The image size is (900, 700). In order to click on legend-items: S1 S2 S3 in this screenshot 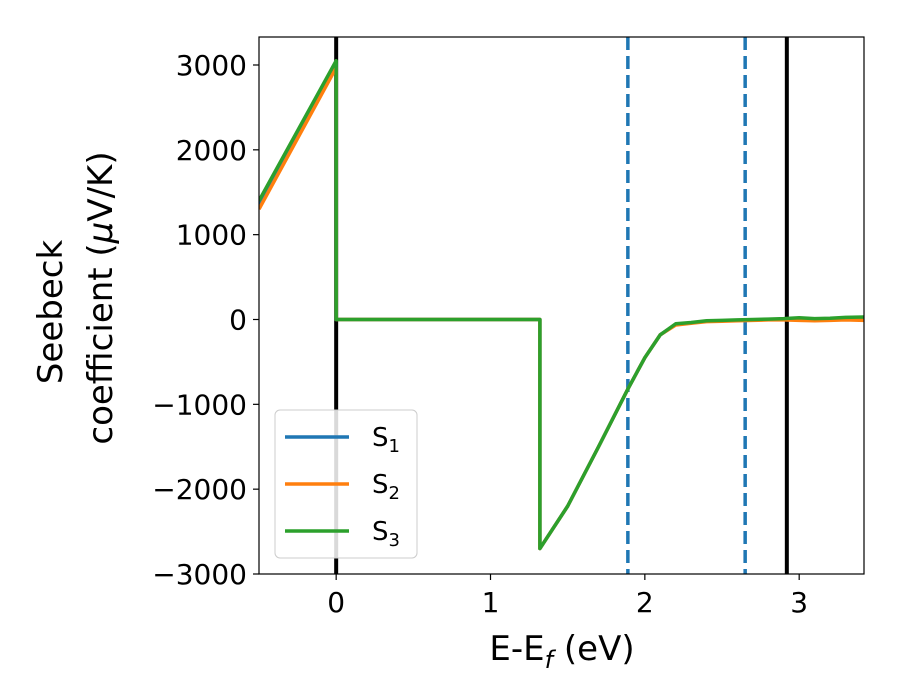, I will do `click(342, 487)`.